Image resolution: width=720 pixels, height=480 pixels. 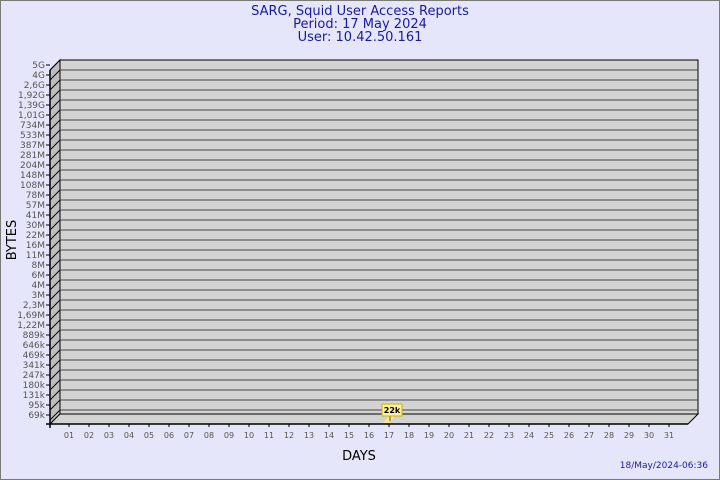 What do you see at coordinates (360, 37) in the screenshot?
I see `chart-user: User: 10.42.50.161` at bounding box center [360, 37].